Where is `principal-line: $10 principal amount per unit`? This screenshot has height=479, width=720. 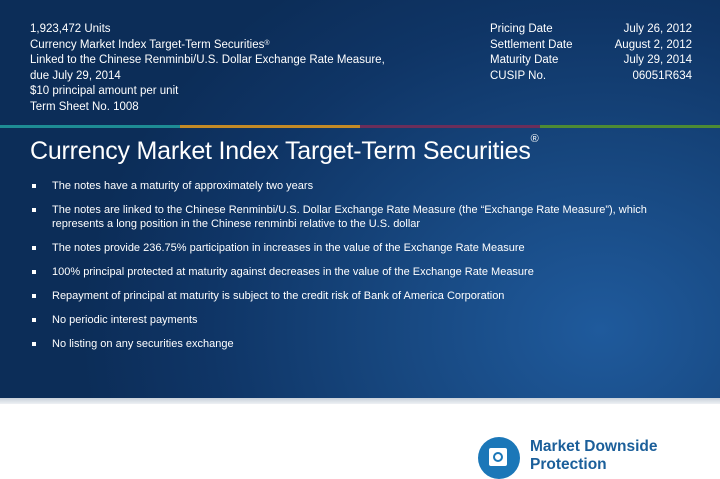 principal-line: $10 principal amount per unit is located at coordinates (104, 91).